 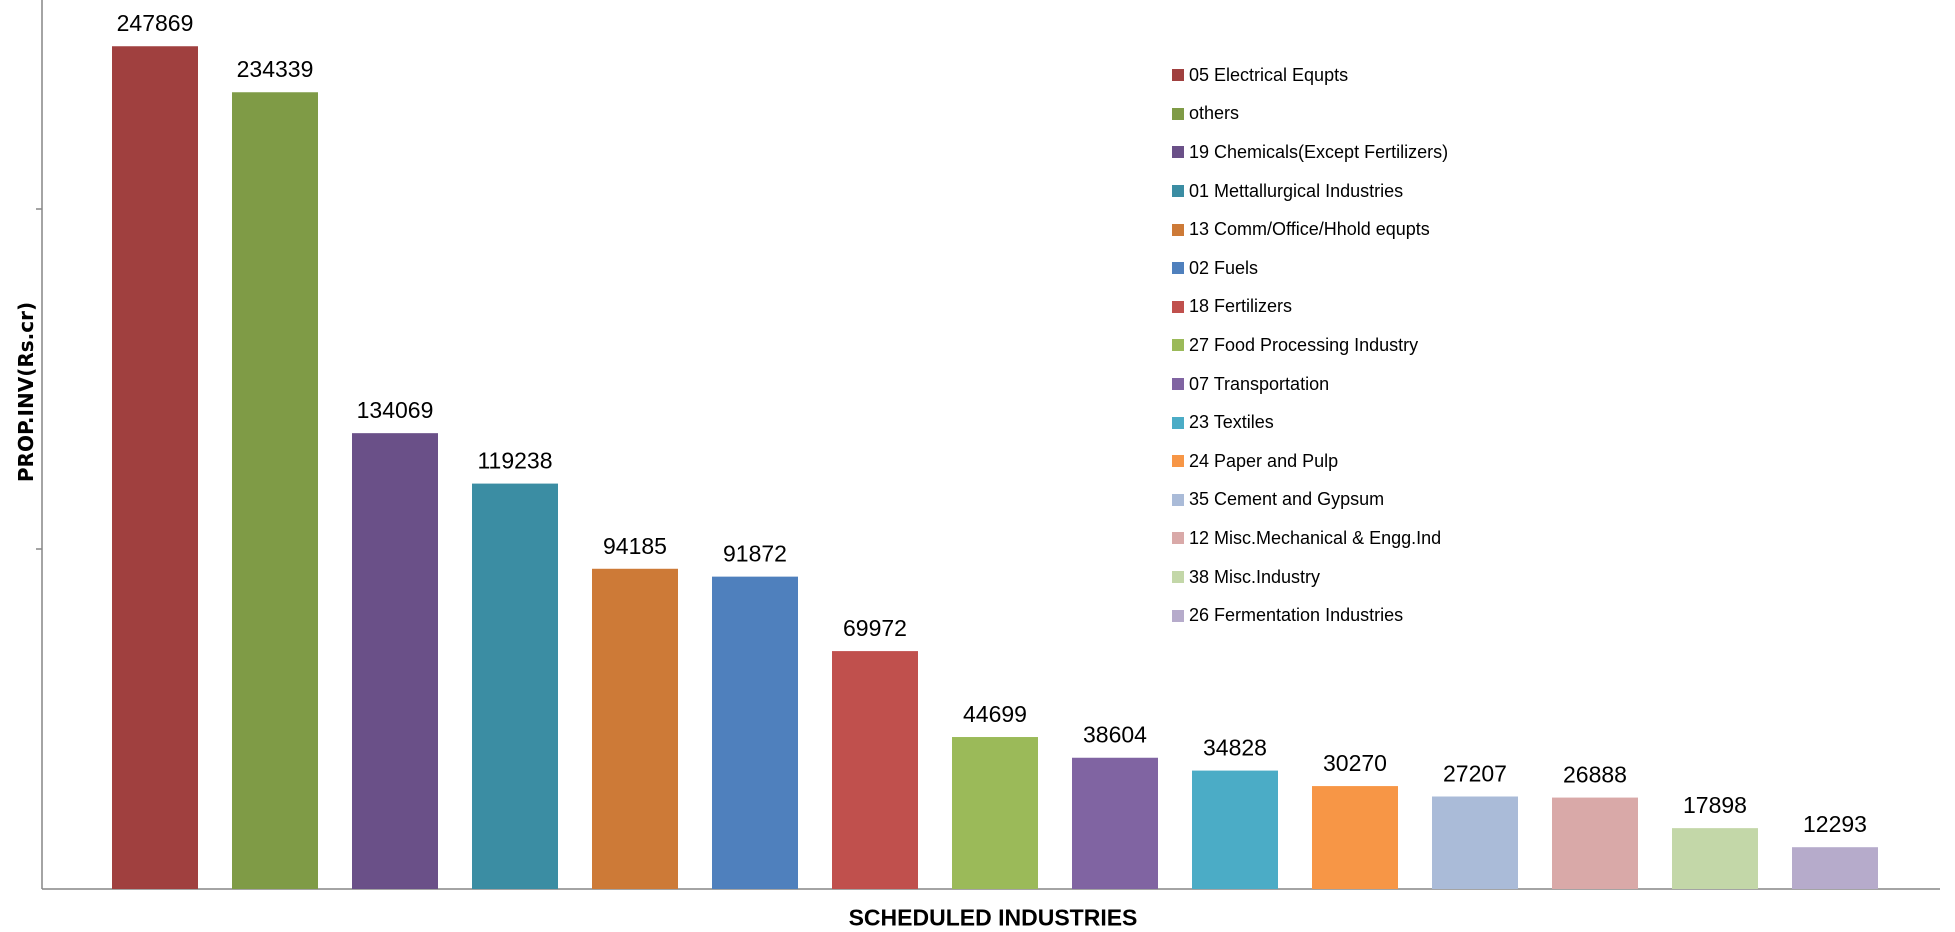 I want to click on legend-item: 05 Electrical Equpts, so click(x=1310, y=75).